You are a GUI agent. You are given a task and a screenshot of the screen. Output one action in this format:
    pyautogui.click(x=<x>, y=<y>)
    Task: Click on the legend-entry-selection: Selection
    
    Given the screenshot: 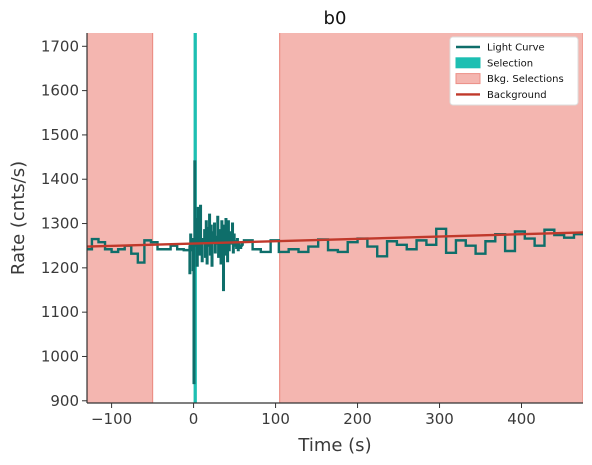 What is the action you would take?
    pyautogui.click(x=494, y=63)
    